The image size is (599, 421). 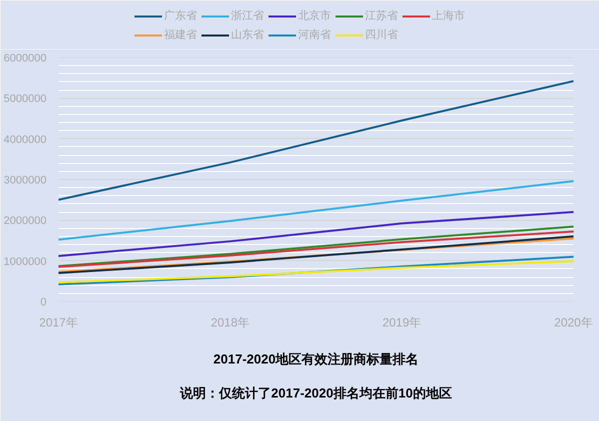 I want to click on text: 说明：仅统计了2017-2020排名均在前10的地区, so click(x=315, y=393).